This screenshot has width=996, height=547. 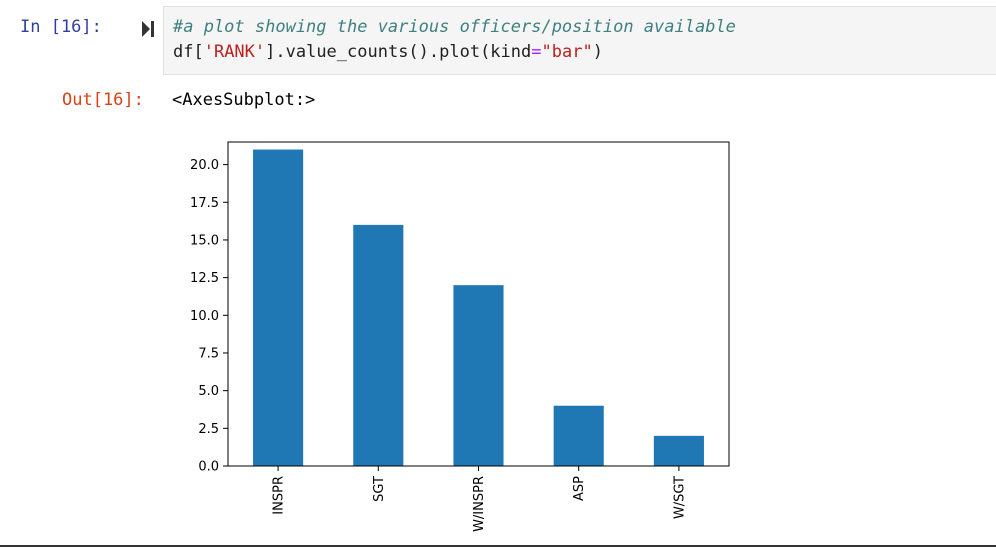 What do you see at coordinates (536, 52) in the screenshot?
I see `code-operator-token: =` at bounding box center [536, 52].